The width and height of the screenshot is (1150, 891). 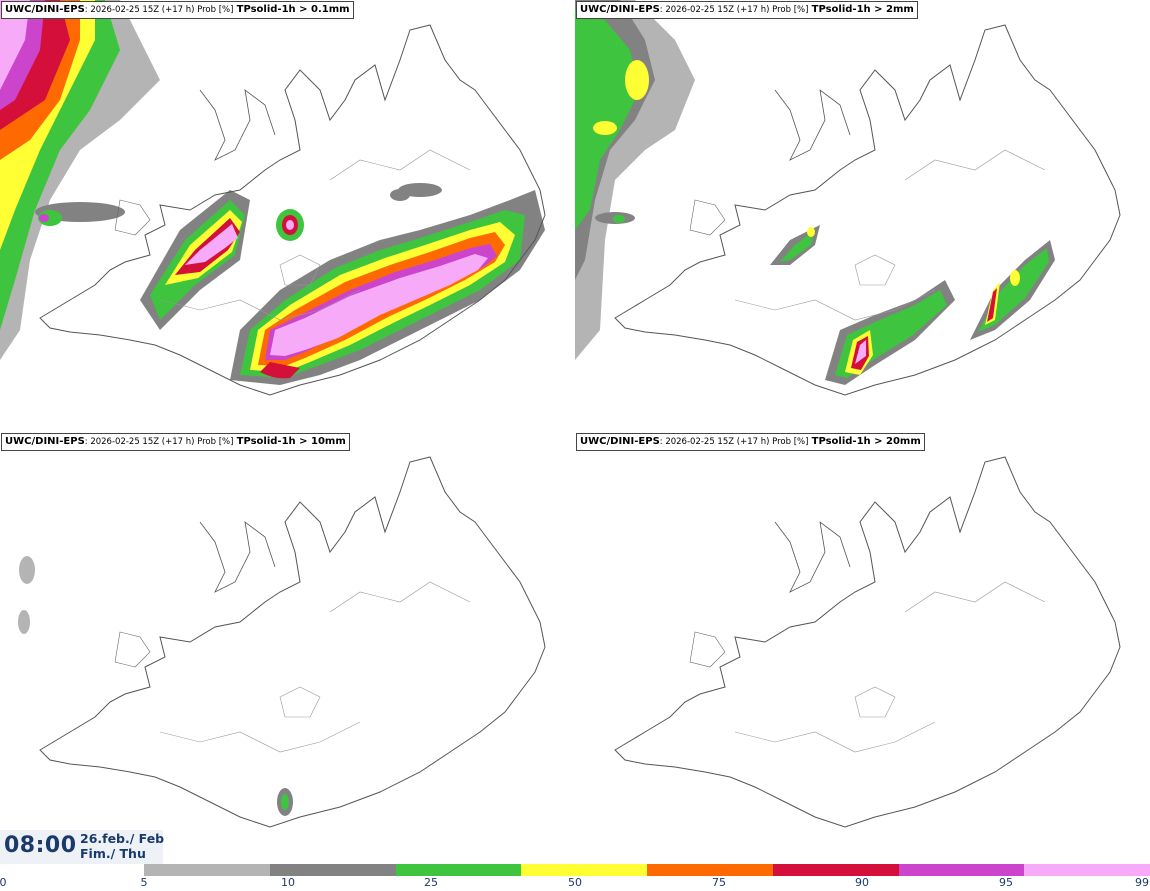 What do you see at coordinates (1142, 882) in the screenshot?
I see `colorbar-tick-label: 99` at bounding box center [1142, 882].